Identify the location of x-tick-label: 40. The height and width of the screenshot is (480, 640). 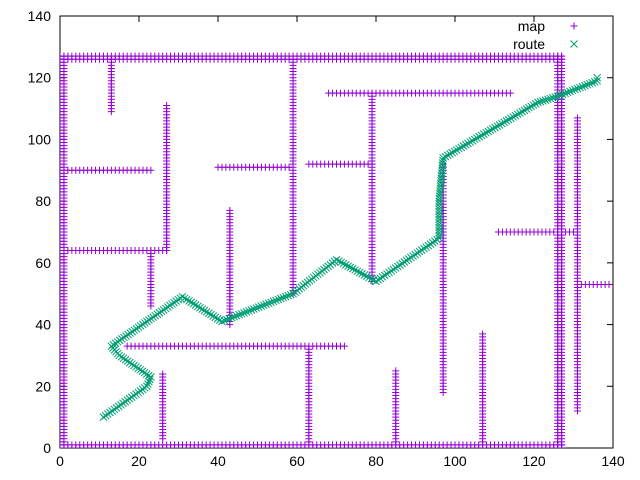
(218, 461).